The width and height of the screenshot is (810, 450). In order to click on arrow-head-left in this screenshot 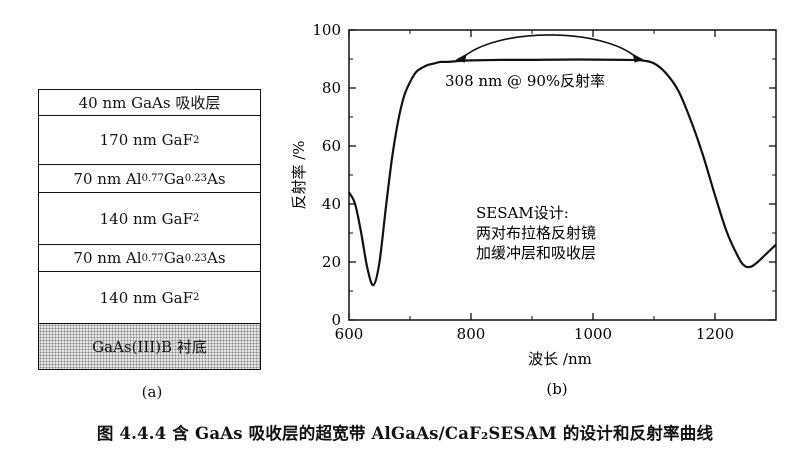, I will do `click(461, 58)`.